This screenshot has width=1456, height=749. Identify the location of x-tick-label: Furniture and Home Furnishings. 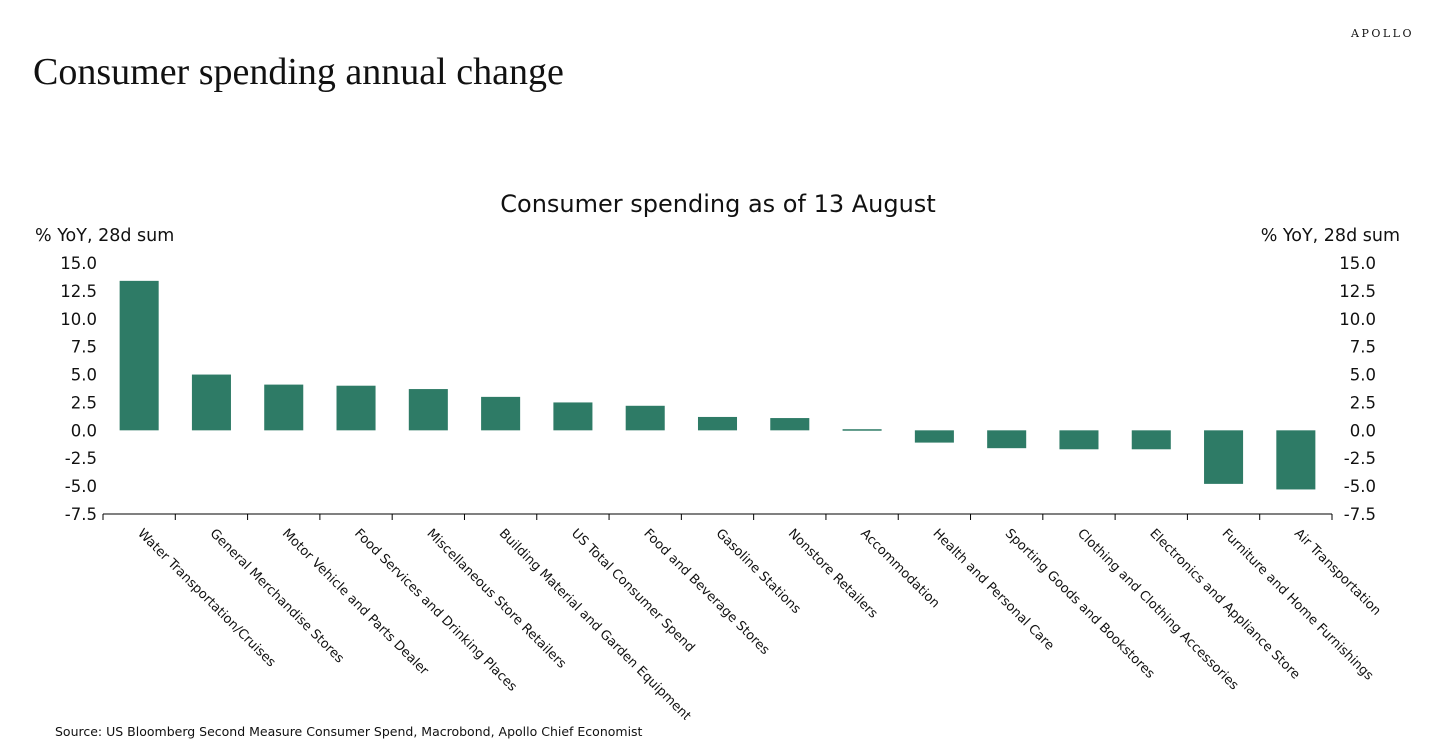
(1297, 604).